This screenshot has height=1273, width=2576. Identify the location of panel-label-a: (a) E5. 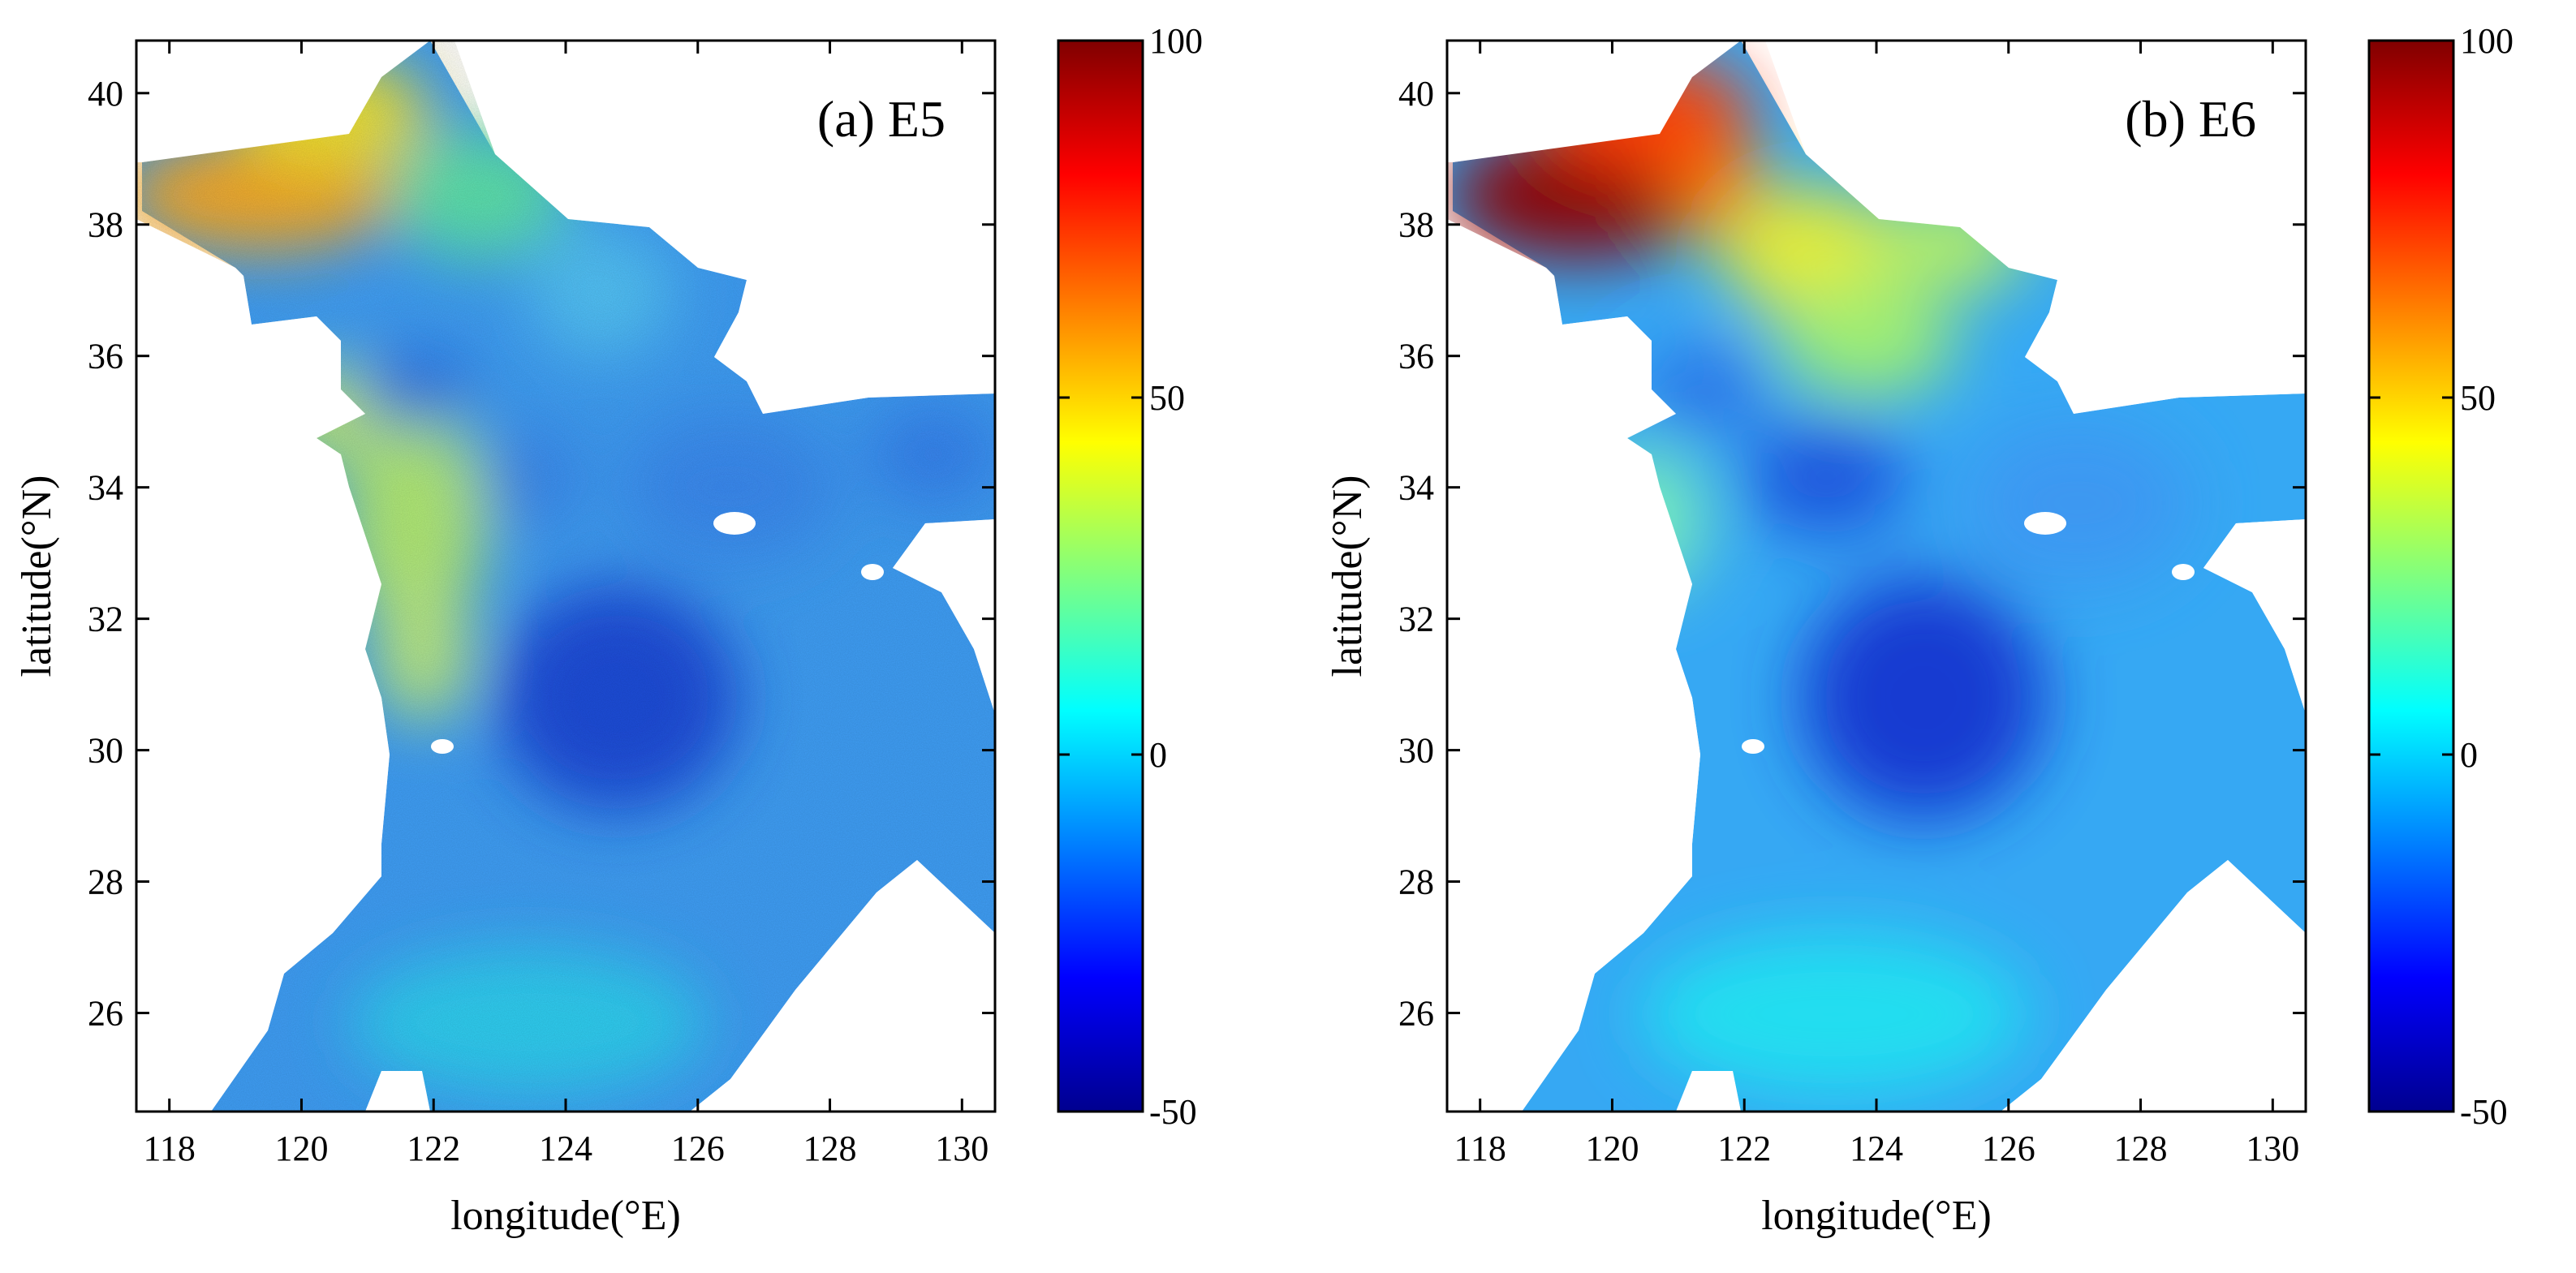
(882, 119).